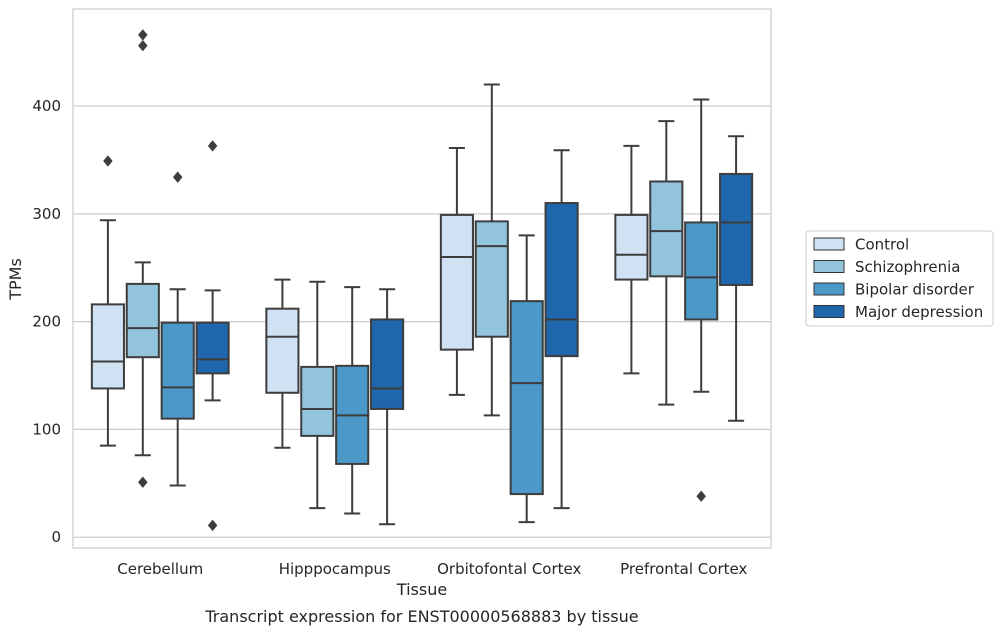  What do you see at coordinates (15, 279) in the screenshot?
I see `y-axis-label: TPMs` at bounding box center [15, 279].